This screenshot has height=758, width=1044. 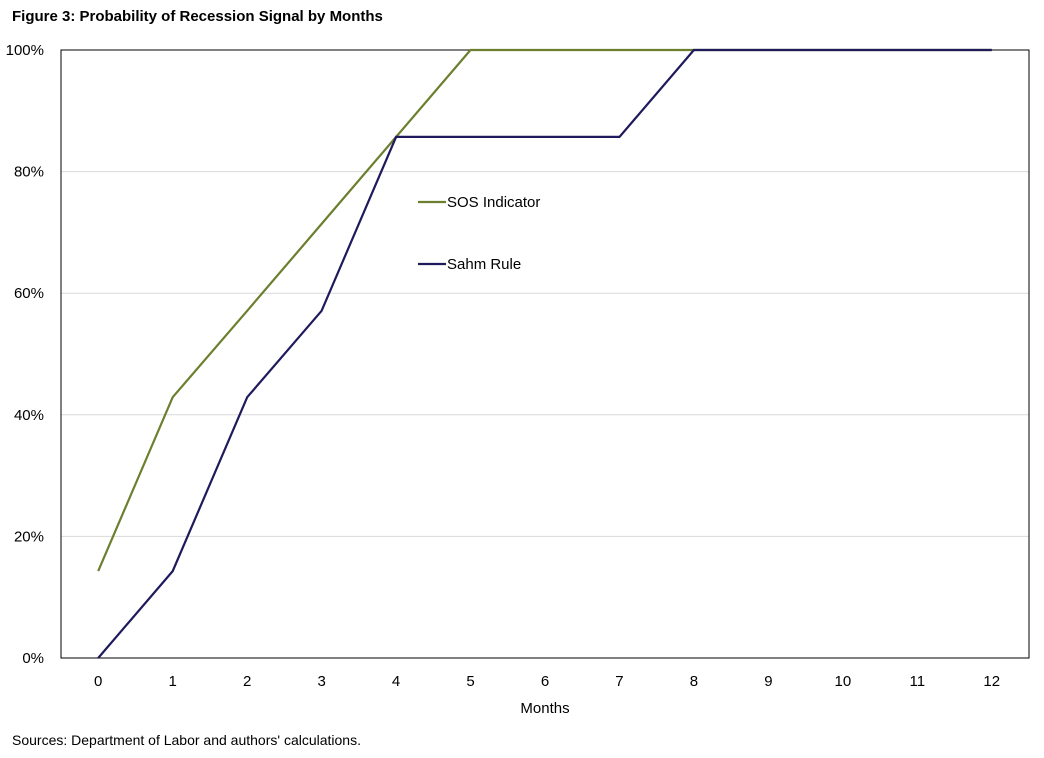 What do you see at coordinates (321, 681) in the screenshot?
I see `x-tick-label: 3` at bounding box center [321, 681].